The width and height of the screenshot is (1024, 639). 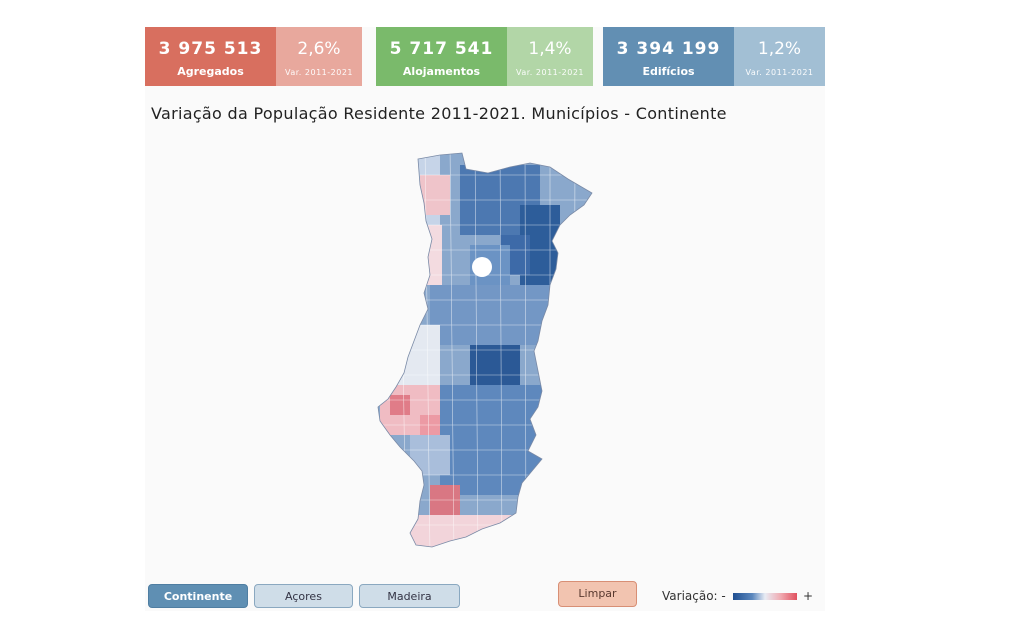 I want to click on kpi-edificios-label: Edifícios, so click(x=668, y=71).